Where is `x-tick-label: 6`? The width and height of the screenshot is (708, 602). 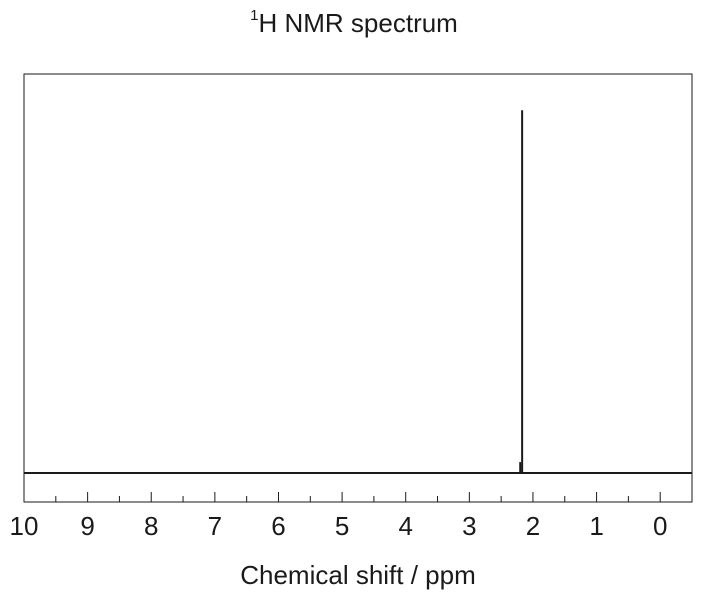
x-tick-label: 6 is located at coordinates (278, 526).